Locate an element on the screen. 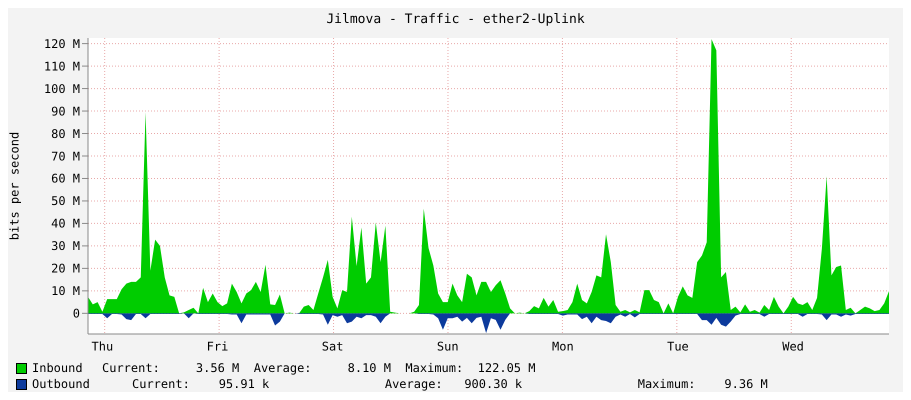 Image resolution: width=911 pixels, height=400 pixels. x-tick-label: Sun is located at coordinates (447, 347).